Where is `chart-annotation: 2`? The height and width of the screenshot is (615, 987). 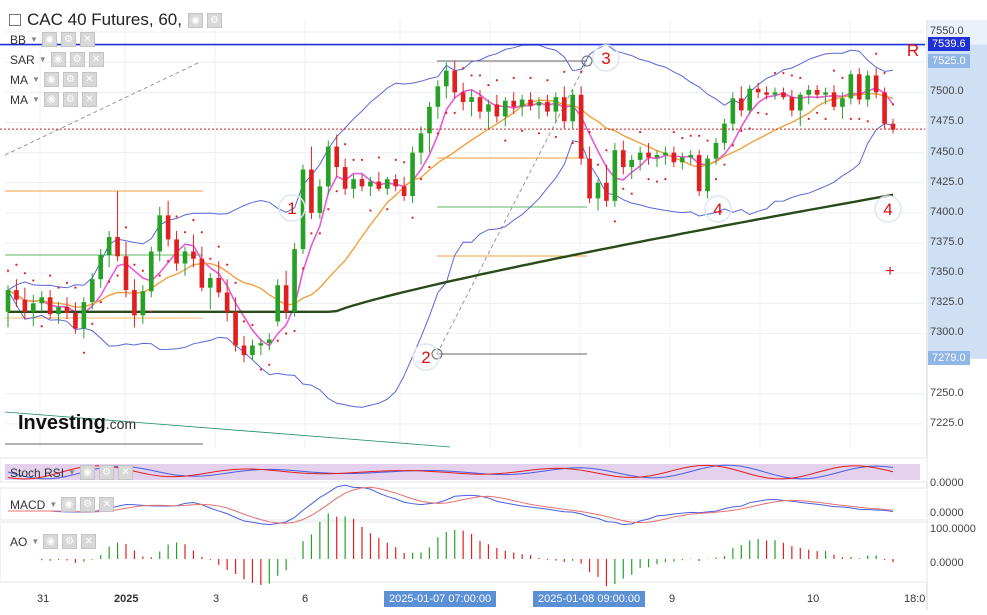
chart-annotation: 2 is located at coordinates (425, 357).